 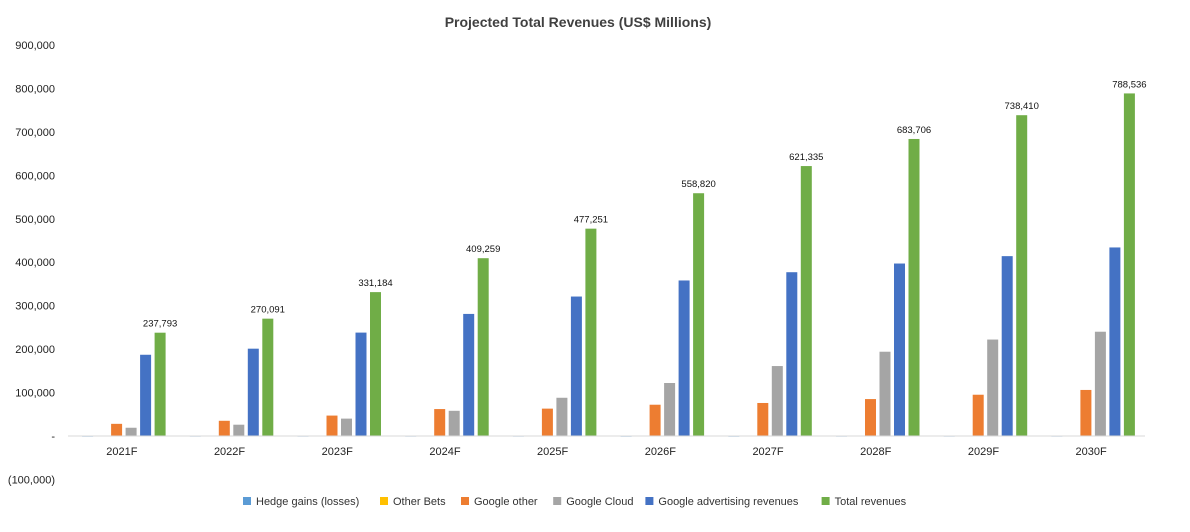 I want to click on bar-google-cloud-2030f, so click(x=1100, y=383).